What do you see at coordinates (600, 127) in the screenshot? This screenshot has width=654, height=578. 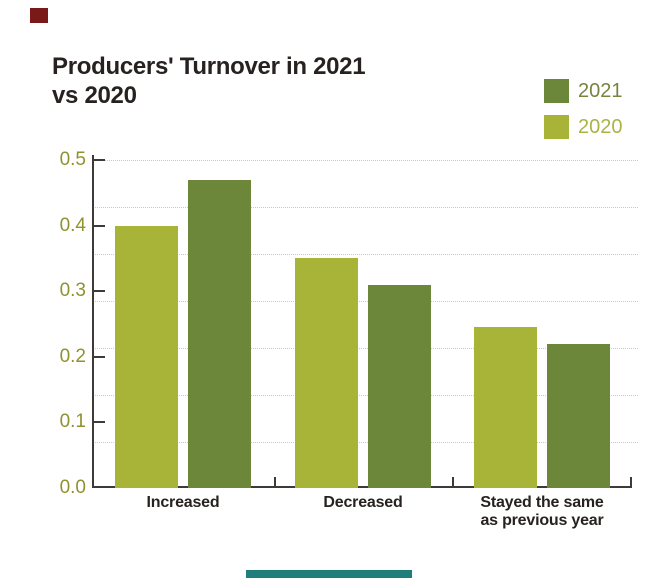 I see `legend-label-2020: 2020` at bounding box center [600, 127].